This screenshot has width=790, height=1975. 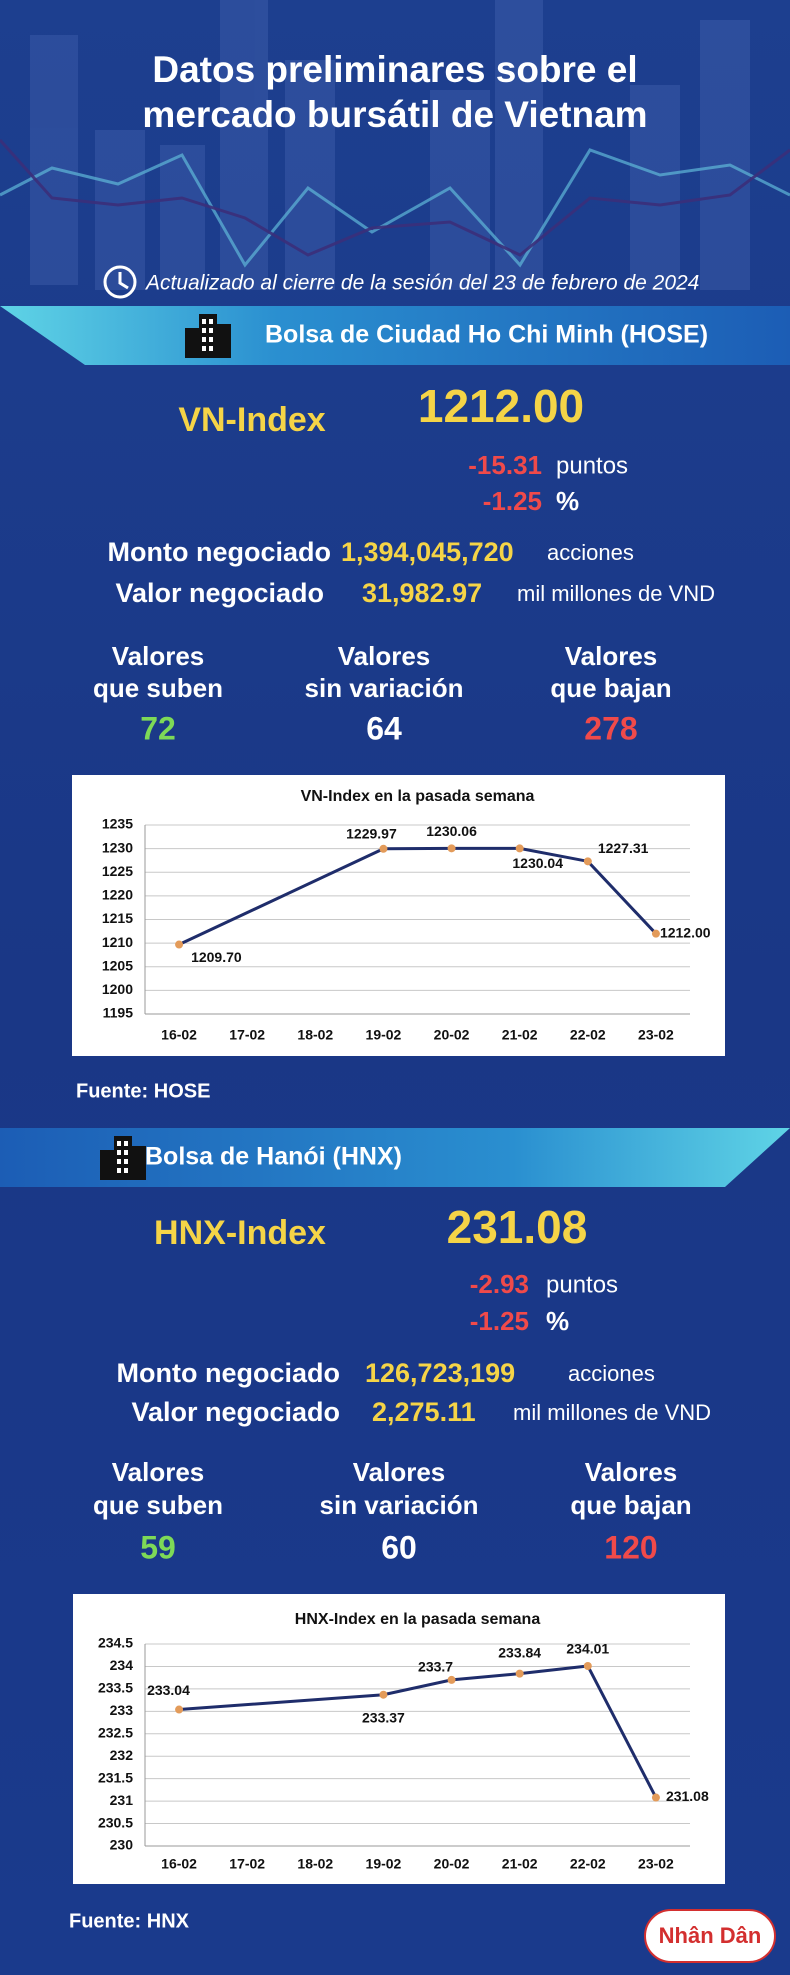 I want to click on y-tick-label: 230, so click(x=122, y=1845).